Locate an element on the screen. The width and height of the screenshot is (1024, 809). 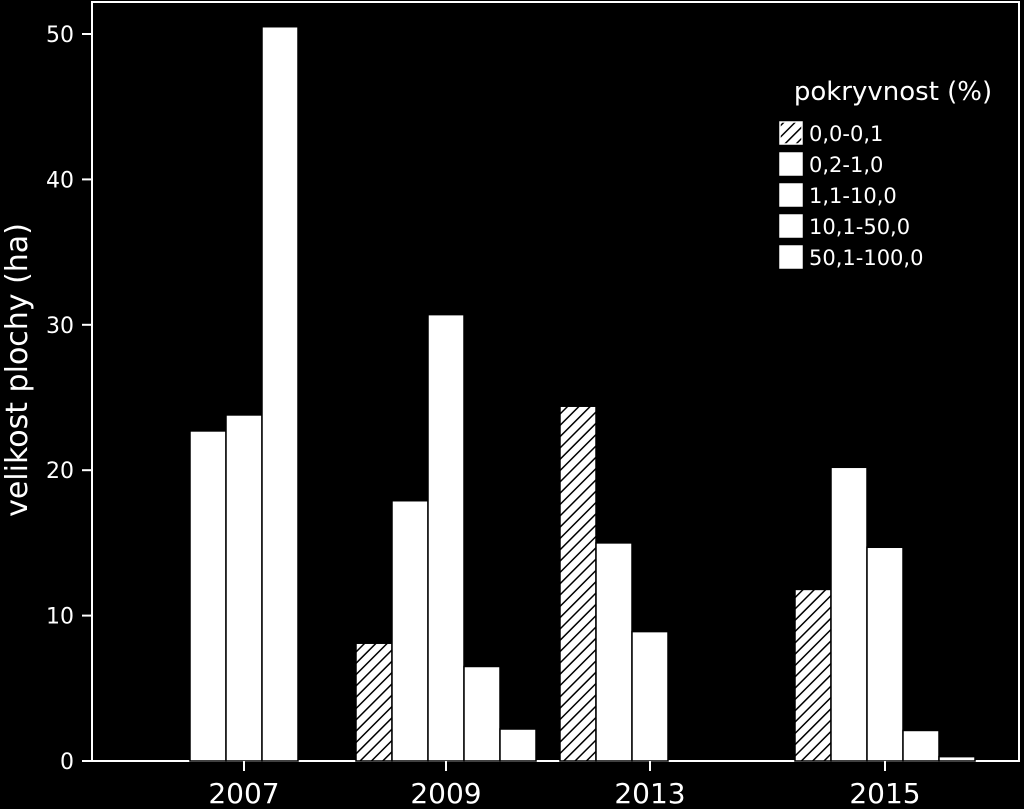
y-axis: 0 10 20 30 40 50 is located at coordinates (69, 399).